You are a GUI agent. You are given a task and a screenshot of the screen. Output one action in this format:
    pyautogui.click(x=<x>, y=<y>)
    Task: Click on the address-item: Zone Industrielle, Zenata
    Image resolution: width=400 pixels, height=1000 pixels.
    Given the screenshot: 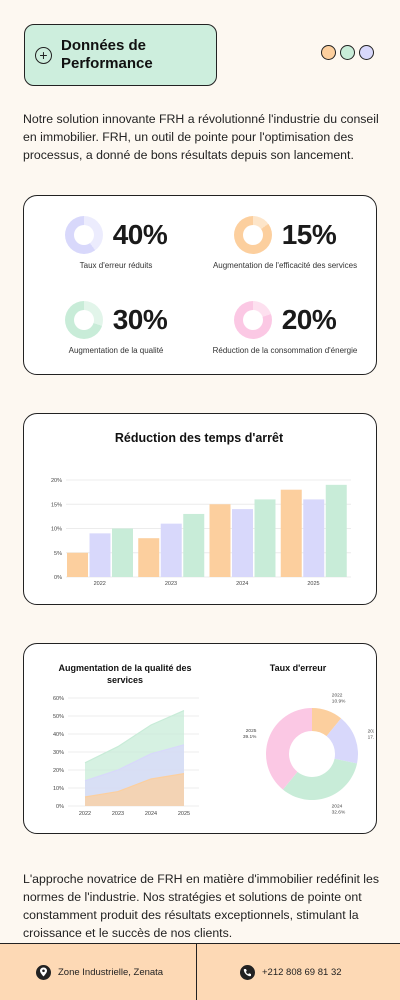 What is the action you would take?
    pyautogui.click(x=98, y=972)
    